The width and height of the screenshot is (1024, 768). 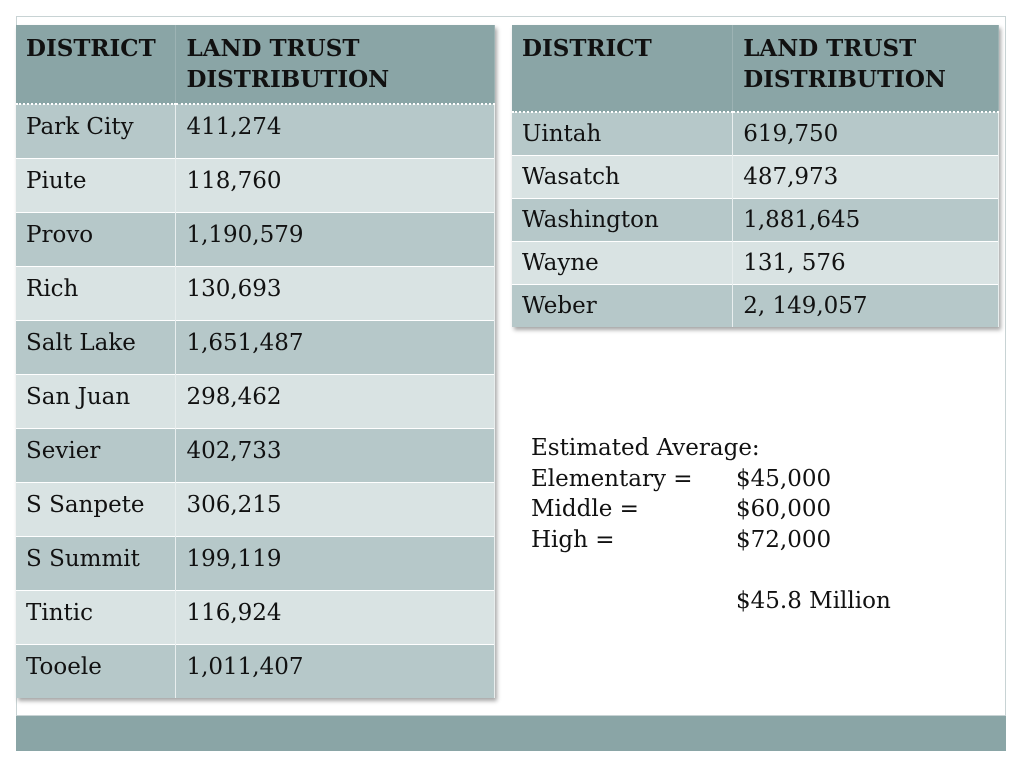 I want to click on estimate-label: High =, so click(x=573, y=539).